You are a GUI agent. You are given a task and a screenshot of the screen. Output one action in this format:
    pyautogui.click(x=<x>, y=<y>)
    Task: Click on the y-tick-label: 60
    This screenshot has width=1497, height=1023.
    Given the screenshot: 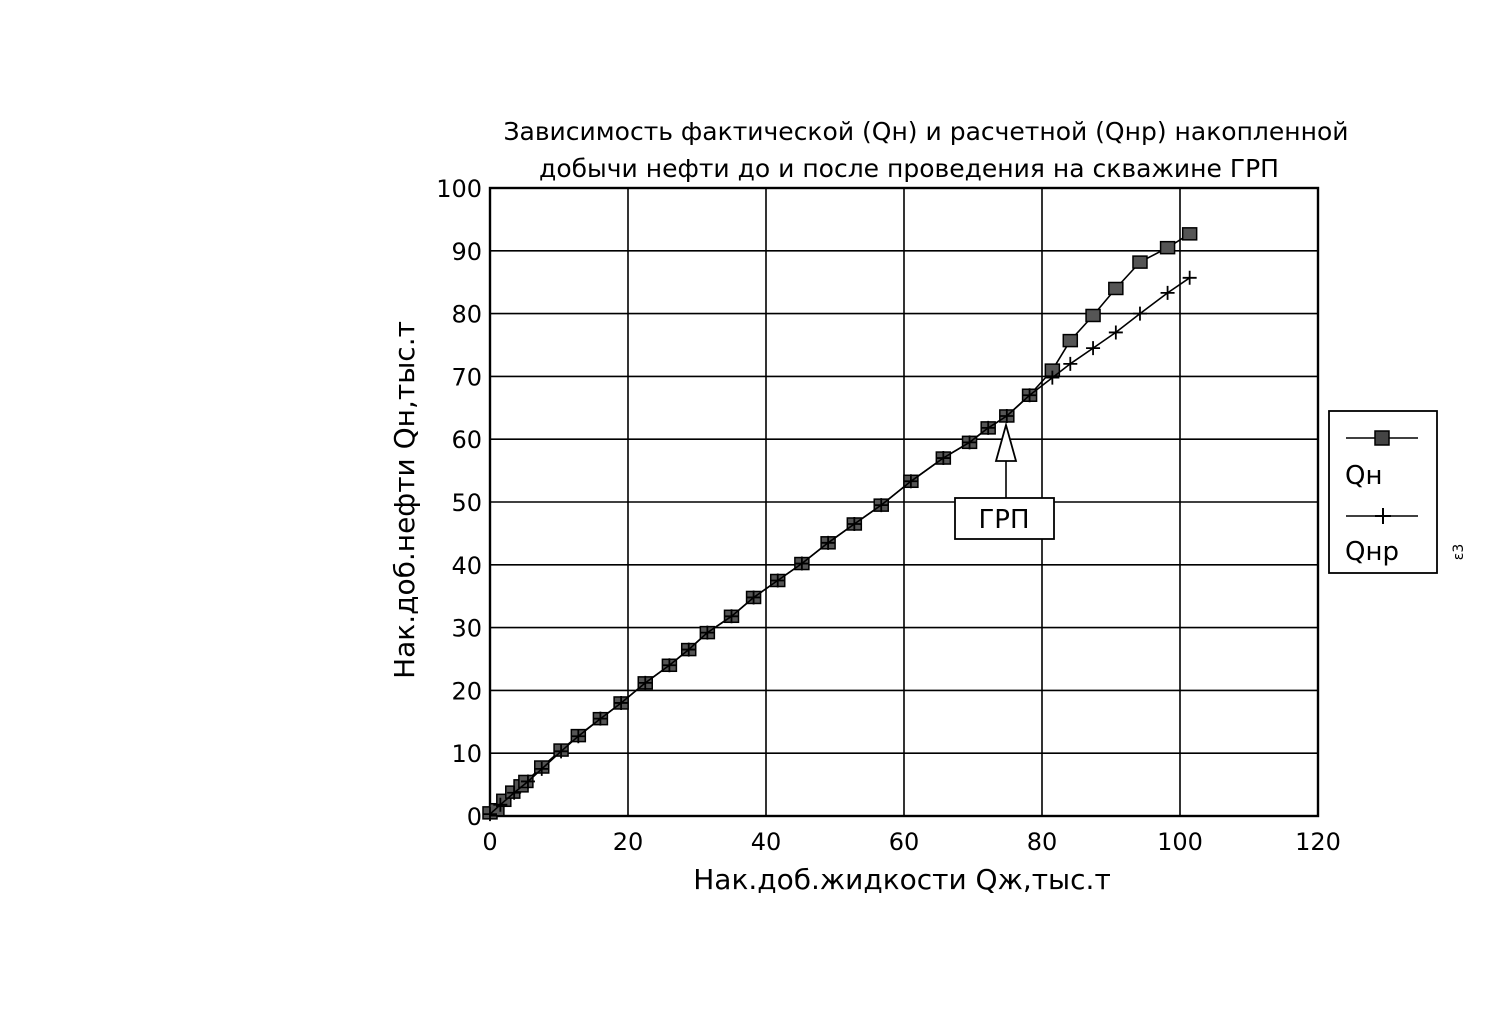 What is the action you would take?
    pyautogui.click(x=466, y=440)
    